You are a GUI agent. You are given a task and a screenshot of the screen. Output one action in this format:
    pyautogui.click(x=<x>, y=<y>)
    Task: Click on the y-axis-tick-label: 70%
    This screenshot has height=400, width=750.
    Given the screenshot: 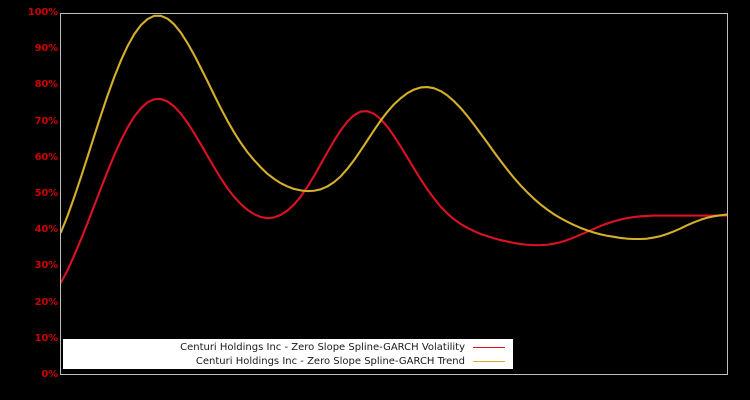 What is the action you would take?
    pyautogui.click(x=46, y=121)
    